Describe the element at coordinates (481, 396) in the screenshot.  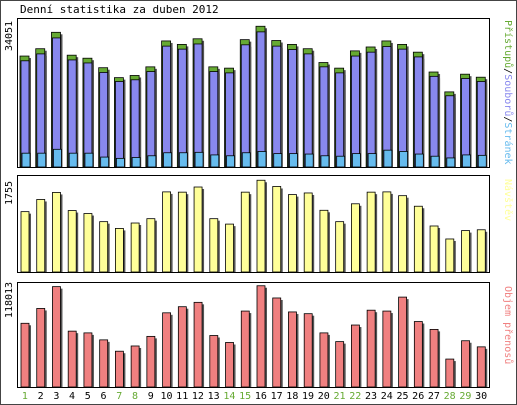
I see `x-tick-label-30: 30` at that location.